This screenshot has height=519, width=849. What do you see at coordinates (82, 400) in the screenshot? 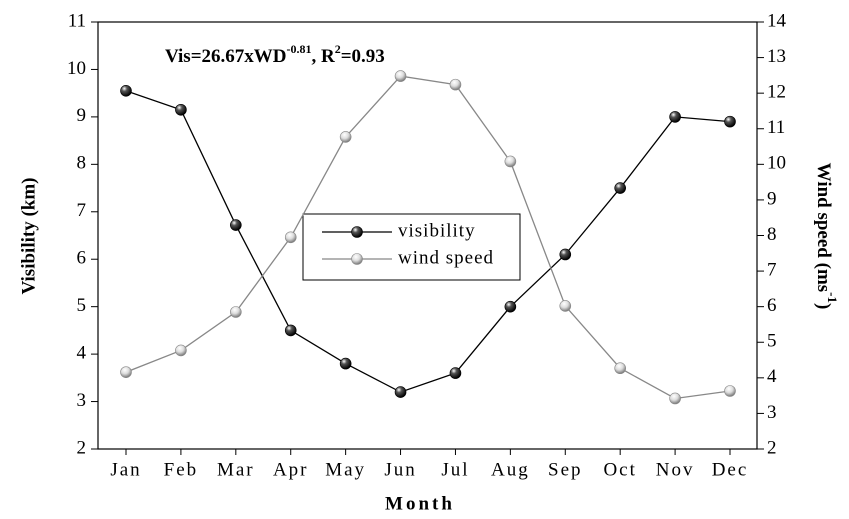
I see `y-tick-label: 3` at bounding box center [82, 400].